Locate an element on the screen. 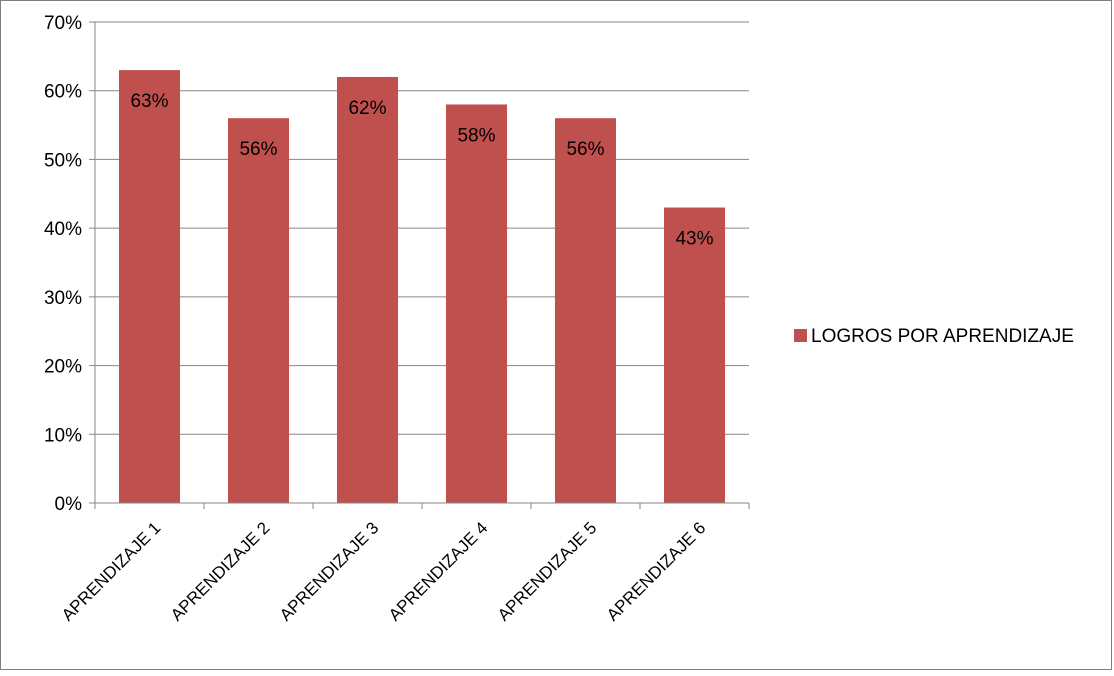 Image resolution: width=1114 pixels, height=676 pixels. y-tick-label: 70% is located at coordinates (63, 23).